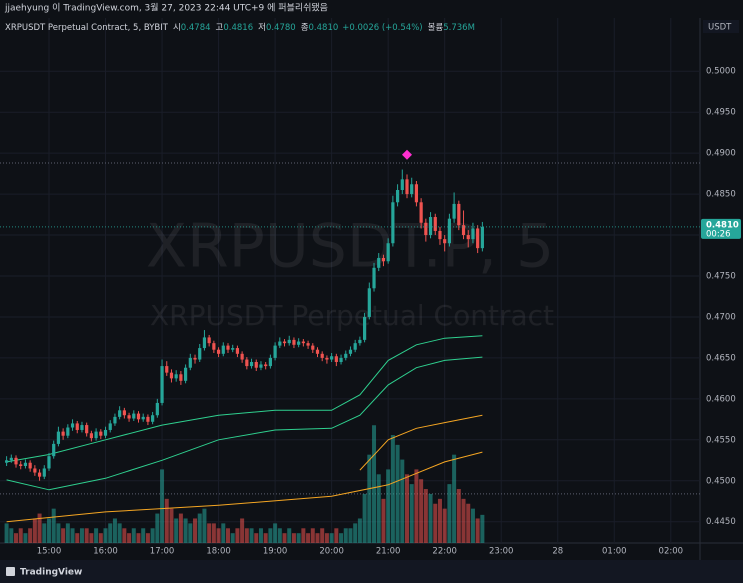 Image resolution: width=743 pixels, height=583 pixels. I want to click on legend-key: 고, so click(220, 28).